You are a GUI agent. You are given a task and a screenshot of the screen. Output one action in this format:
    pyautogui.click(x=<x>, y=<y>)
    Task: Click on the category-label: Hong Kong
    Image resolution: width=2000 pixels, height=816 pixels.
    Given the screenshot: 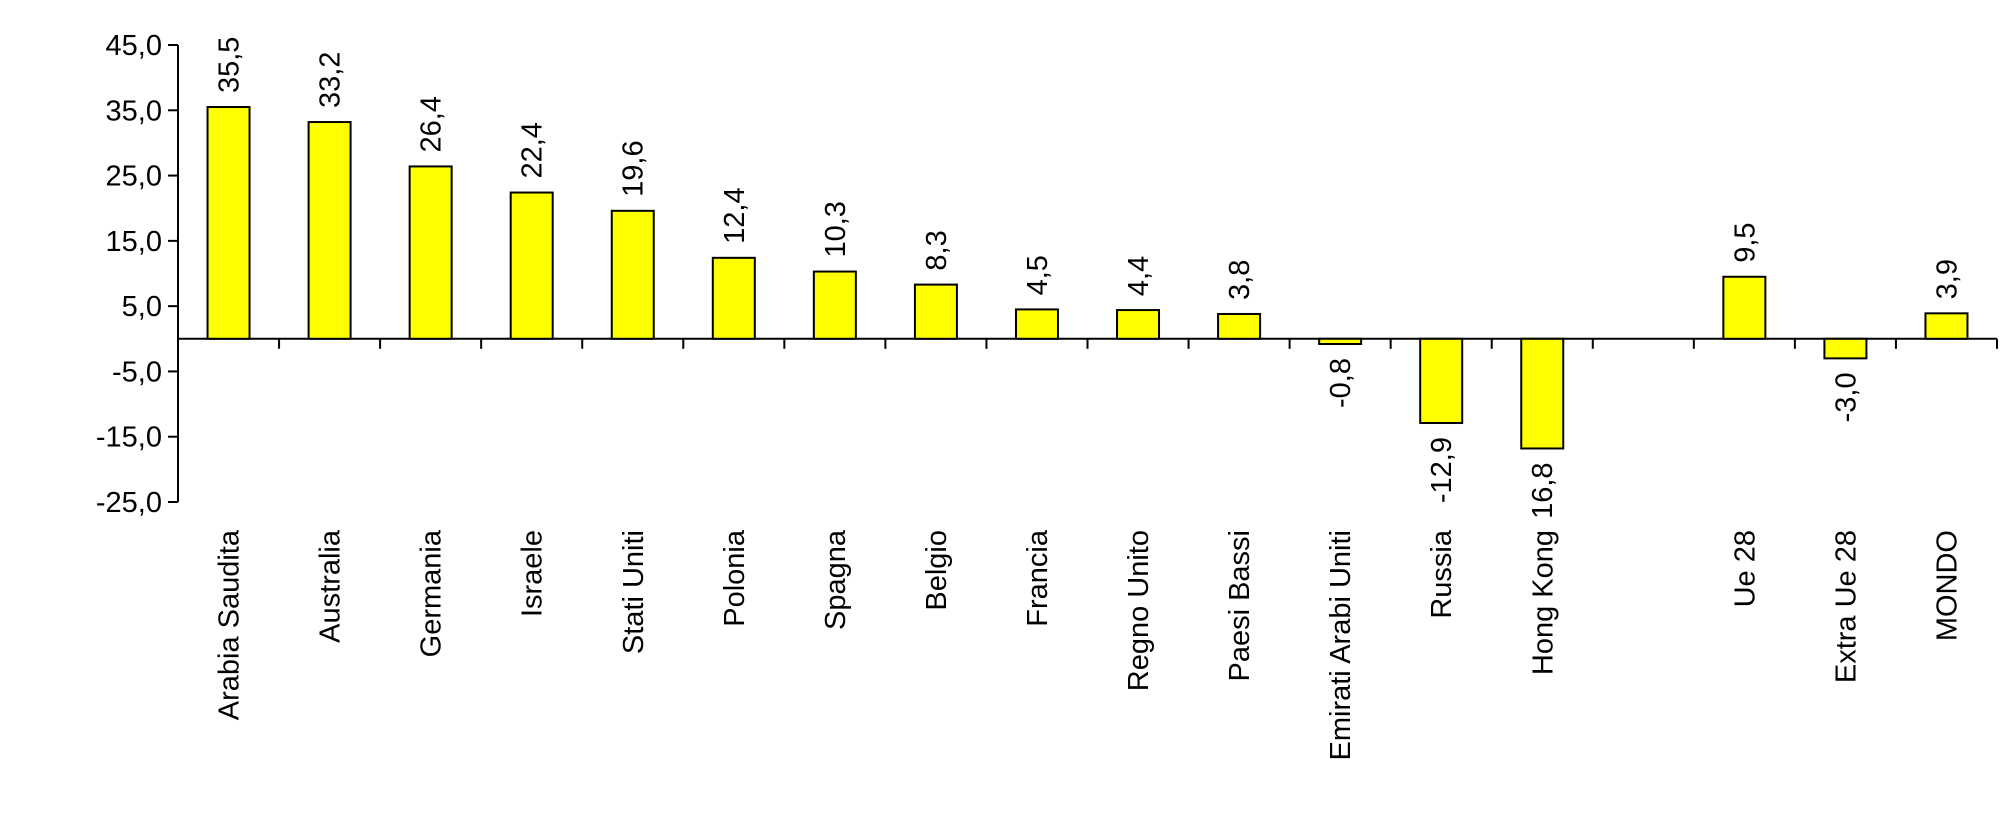 What is the action you would take?
    pyautogui.click(x=1543, y=602)
    